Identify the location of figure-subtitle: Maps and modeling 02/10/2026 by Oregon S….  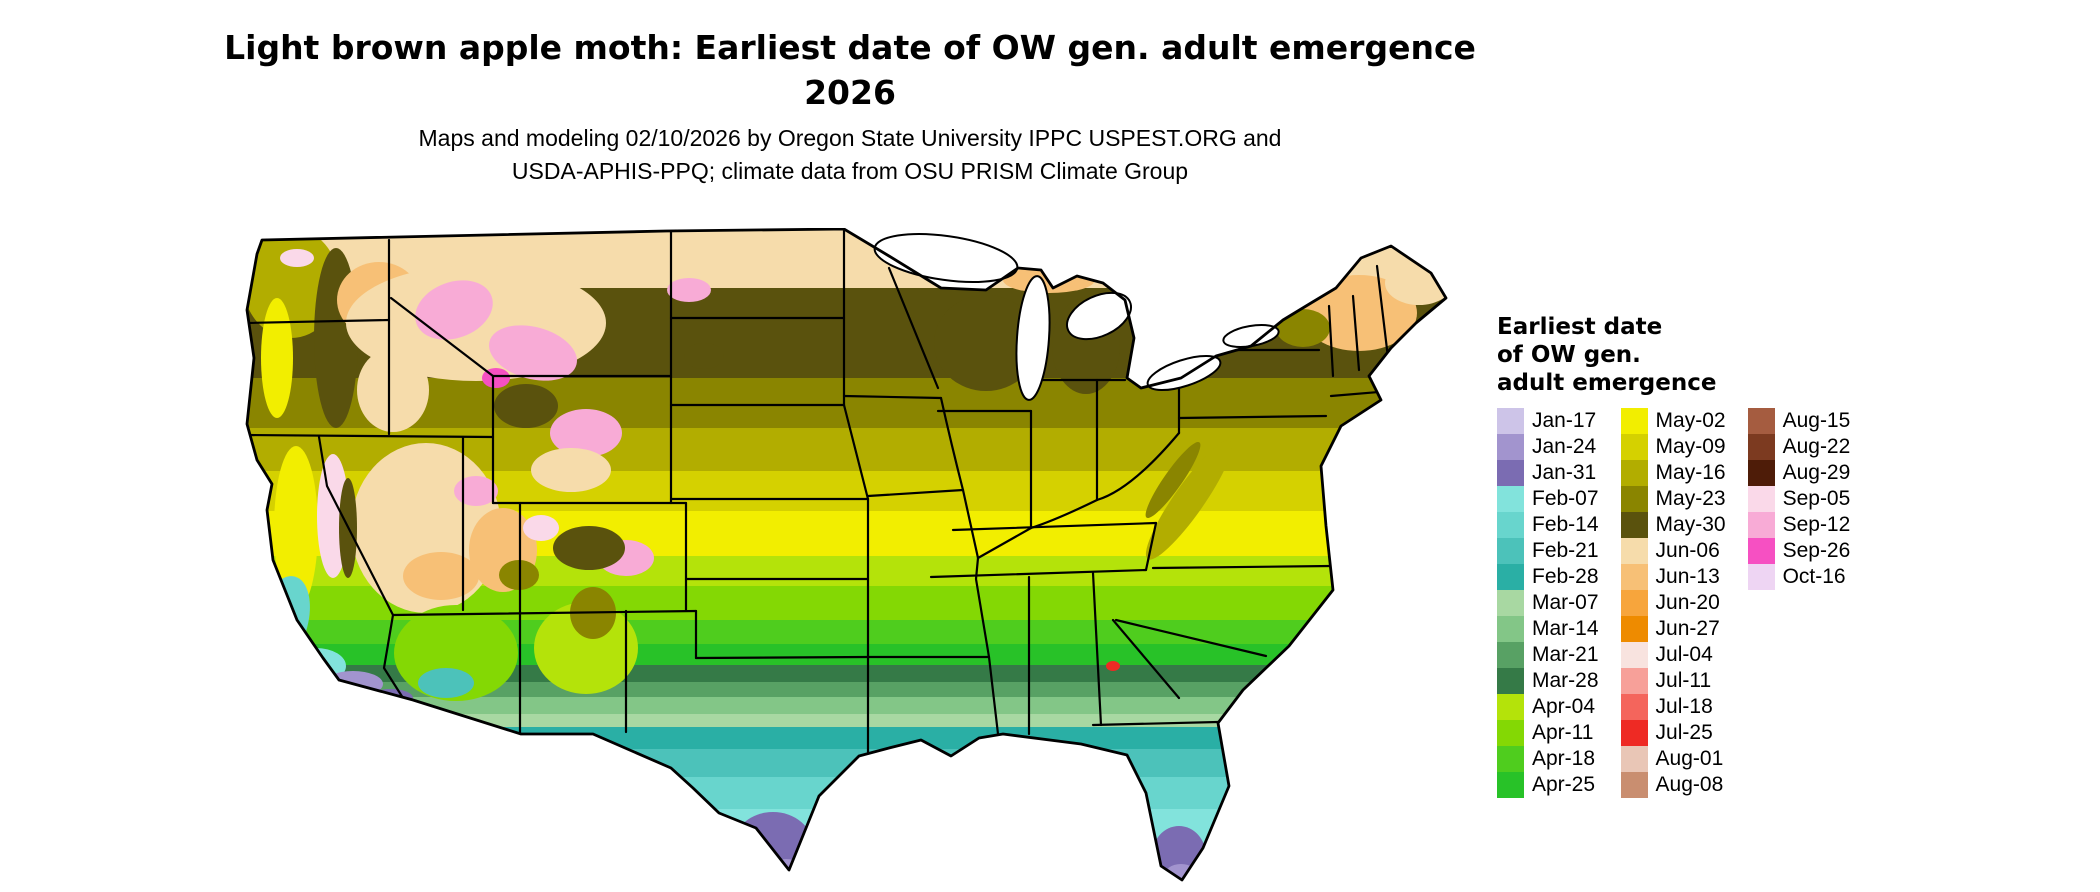
(850, 155).